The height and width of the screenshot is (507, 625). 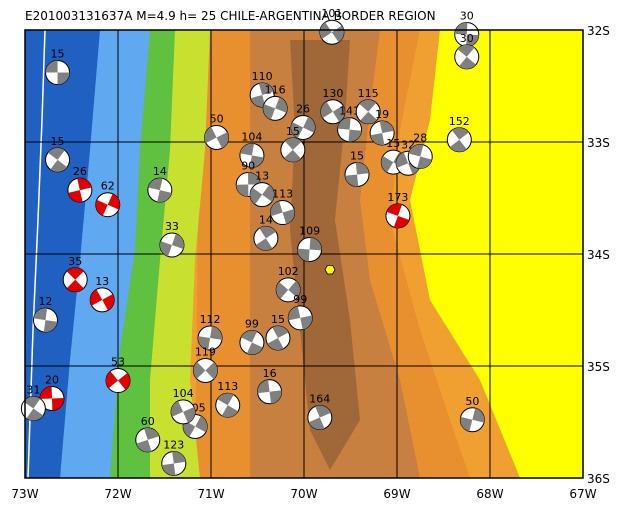 What do you see at coordinates (24, 494) in the screenshot?
I see `x-tick-label: 73W` at bounding box center [24, 494].